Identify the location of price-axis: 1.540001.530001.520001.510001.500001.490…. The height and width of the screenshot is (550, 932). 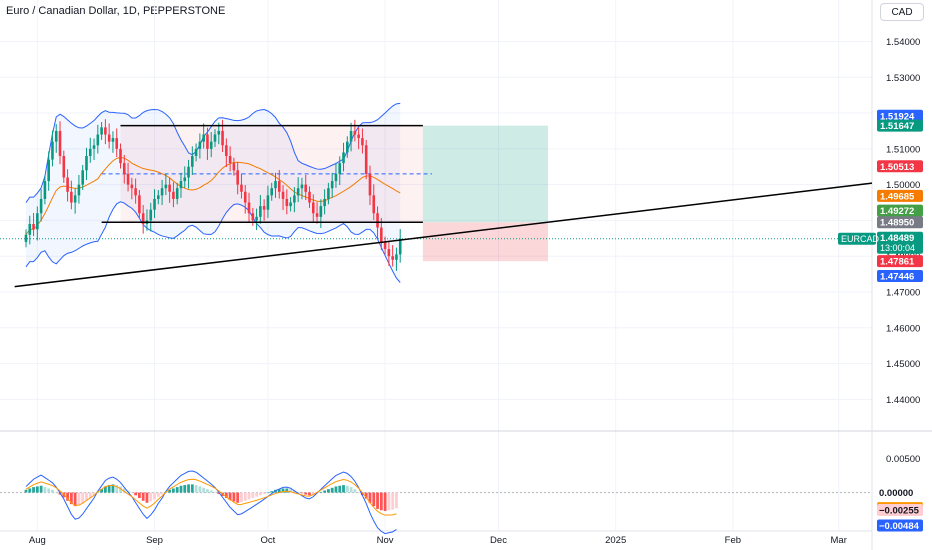
(903, 268).